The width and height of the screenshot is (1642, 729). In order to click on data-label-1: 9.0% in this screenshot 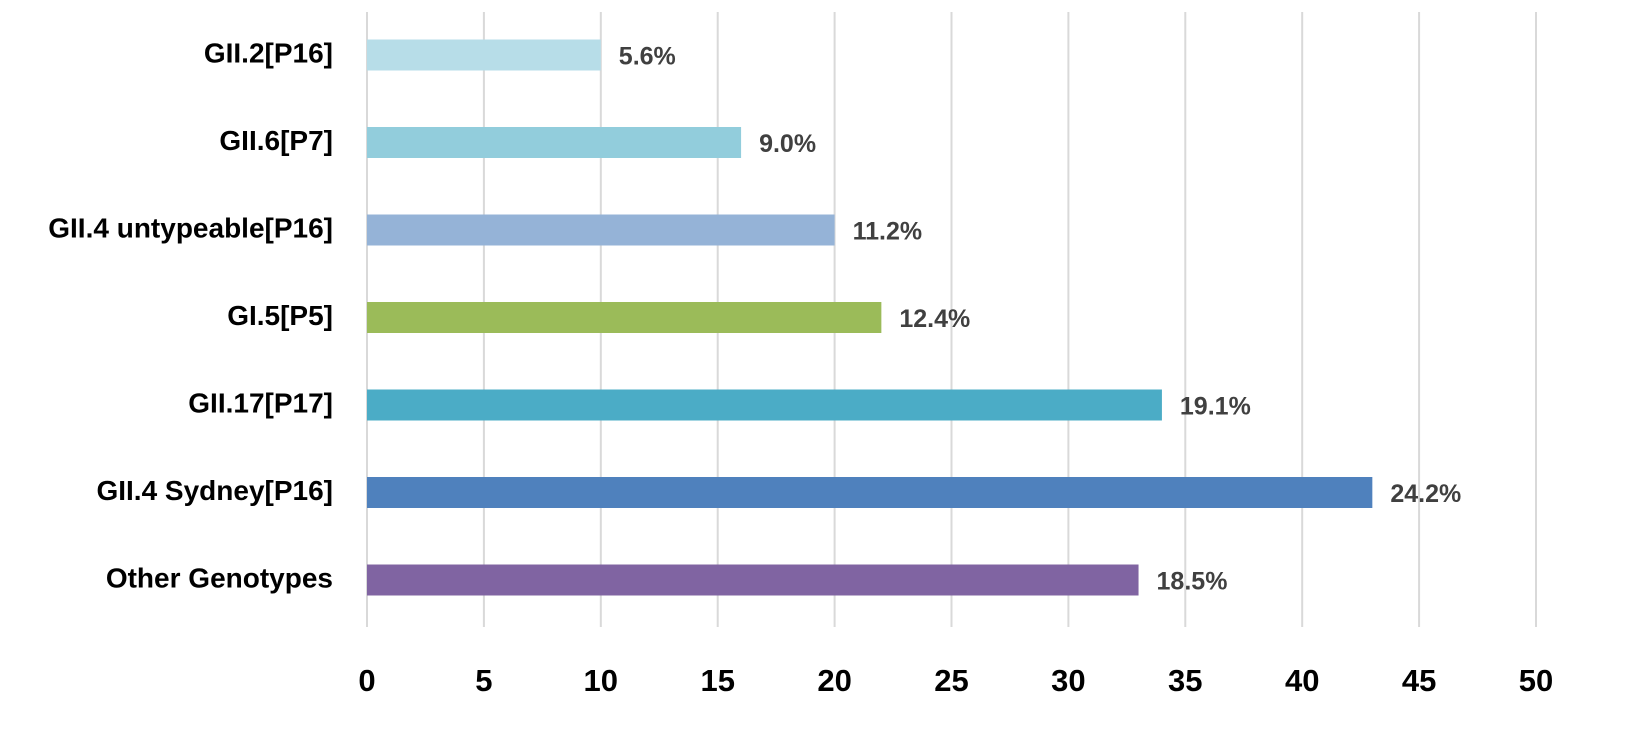, I will do `click(787, 144)`.